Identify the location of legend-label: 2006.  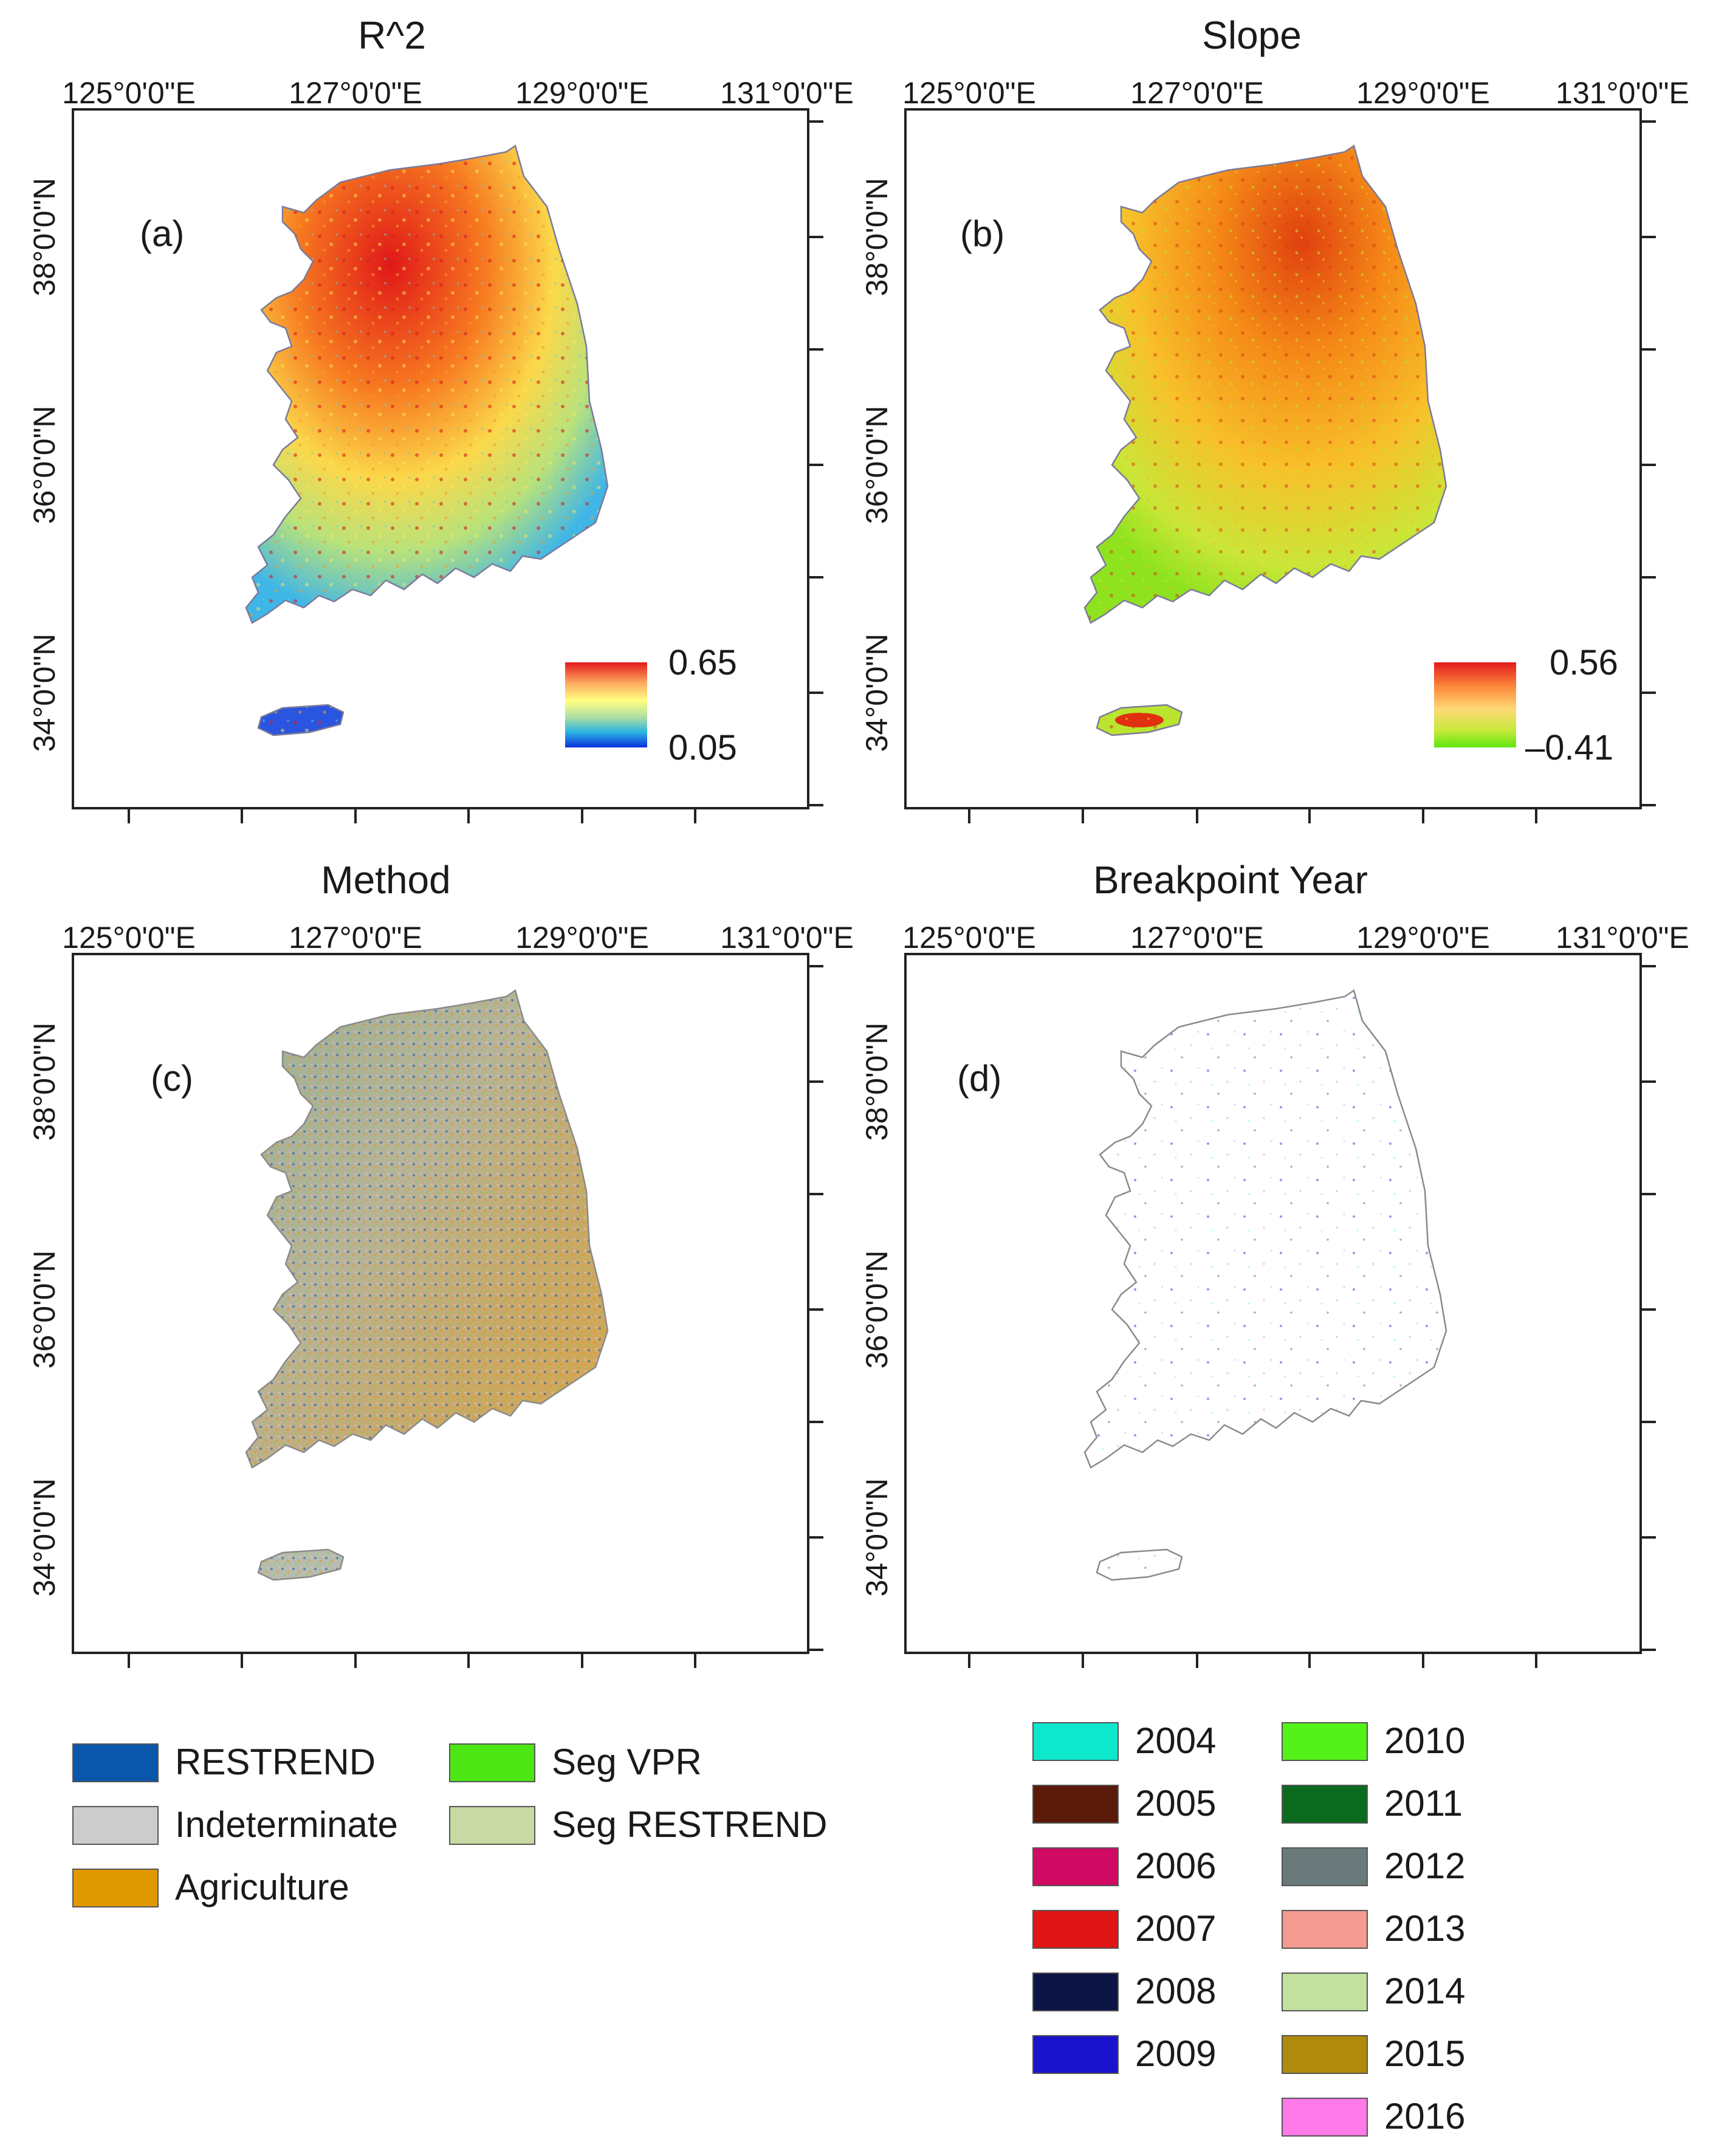
(1175, 1865).